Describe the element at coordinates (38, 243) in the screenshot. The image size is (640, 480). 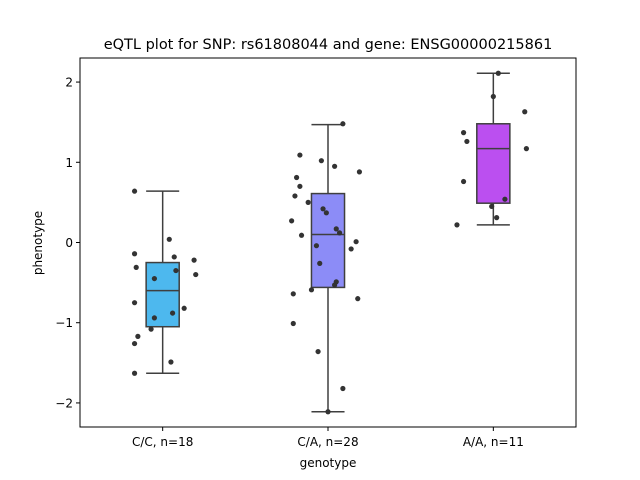
I see `y-axis-label: phenotype` at that location.